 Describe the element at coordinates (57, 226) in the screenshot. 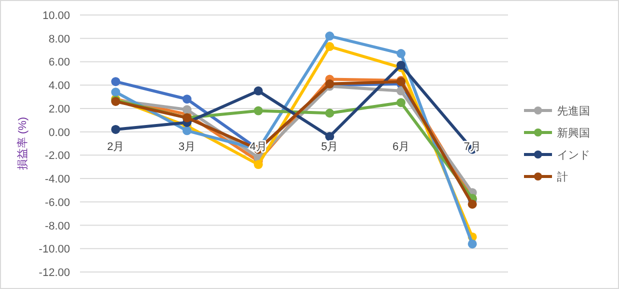

I see `y-tick-label: -8.00` at that location.